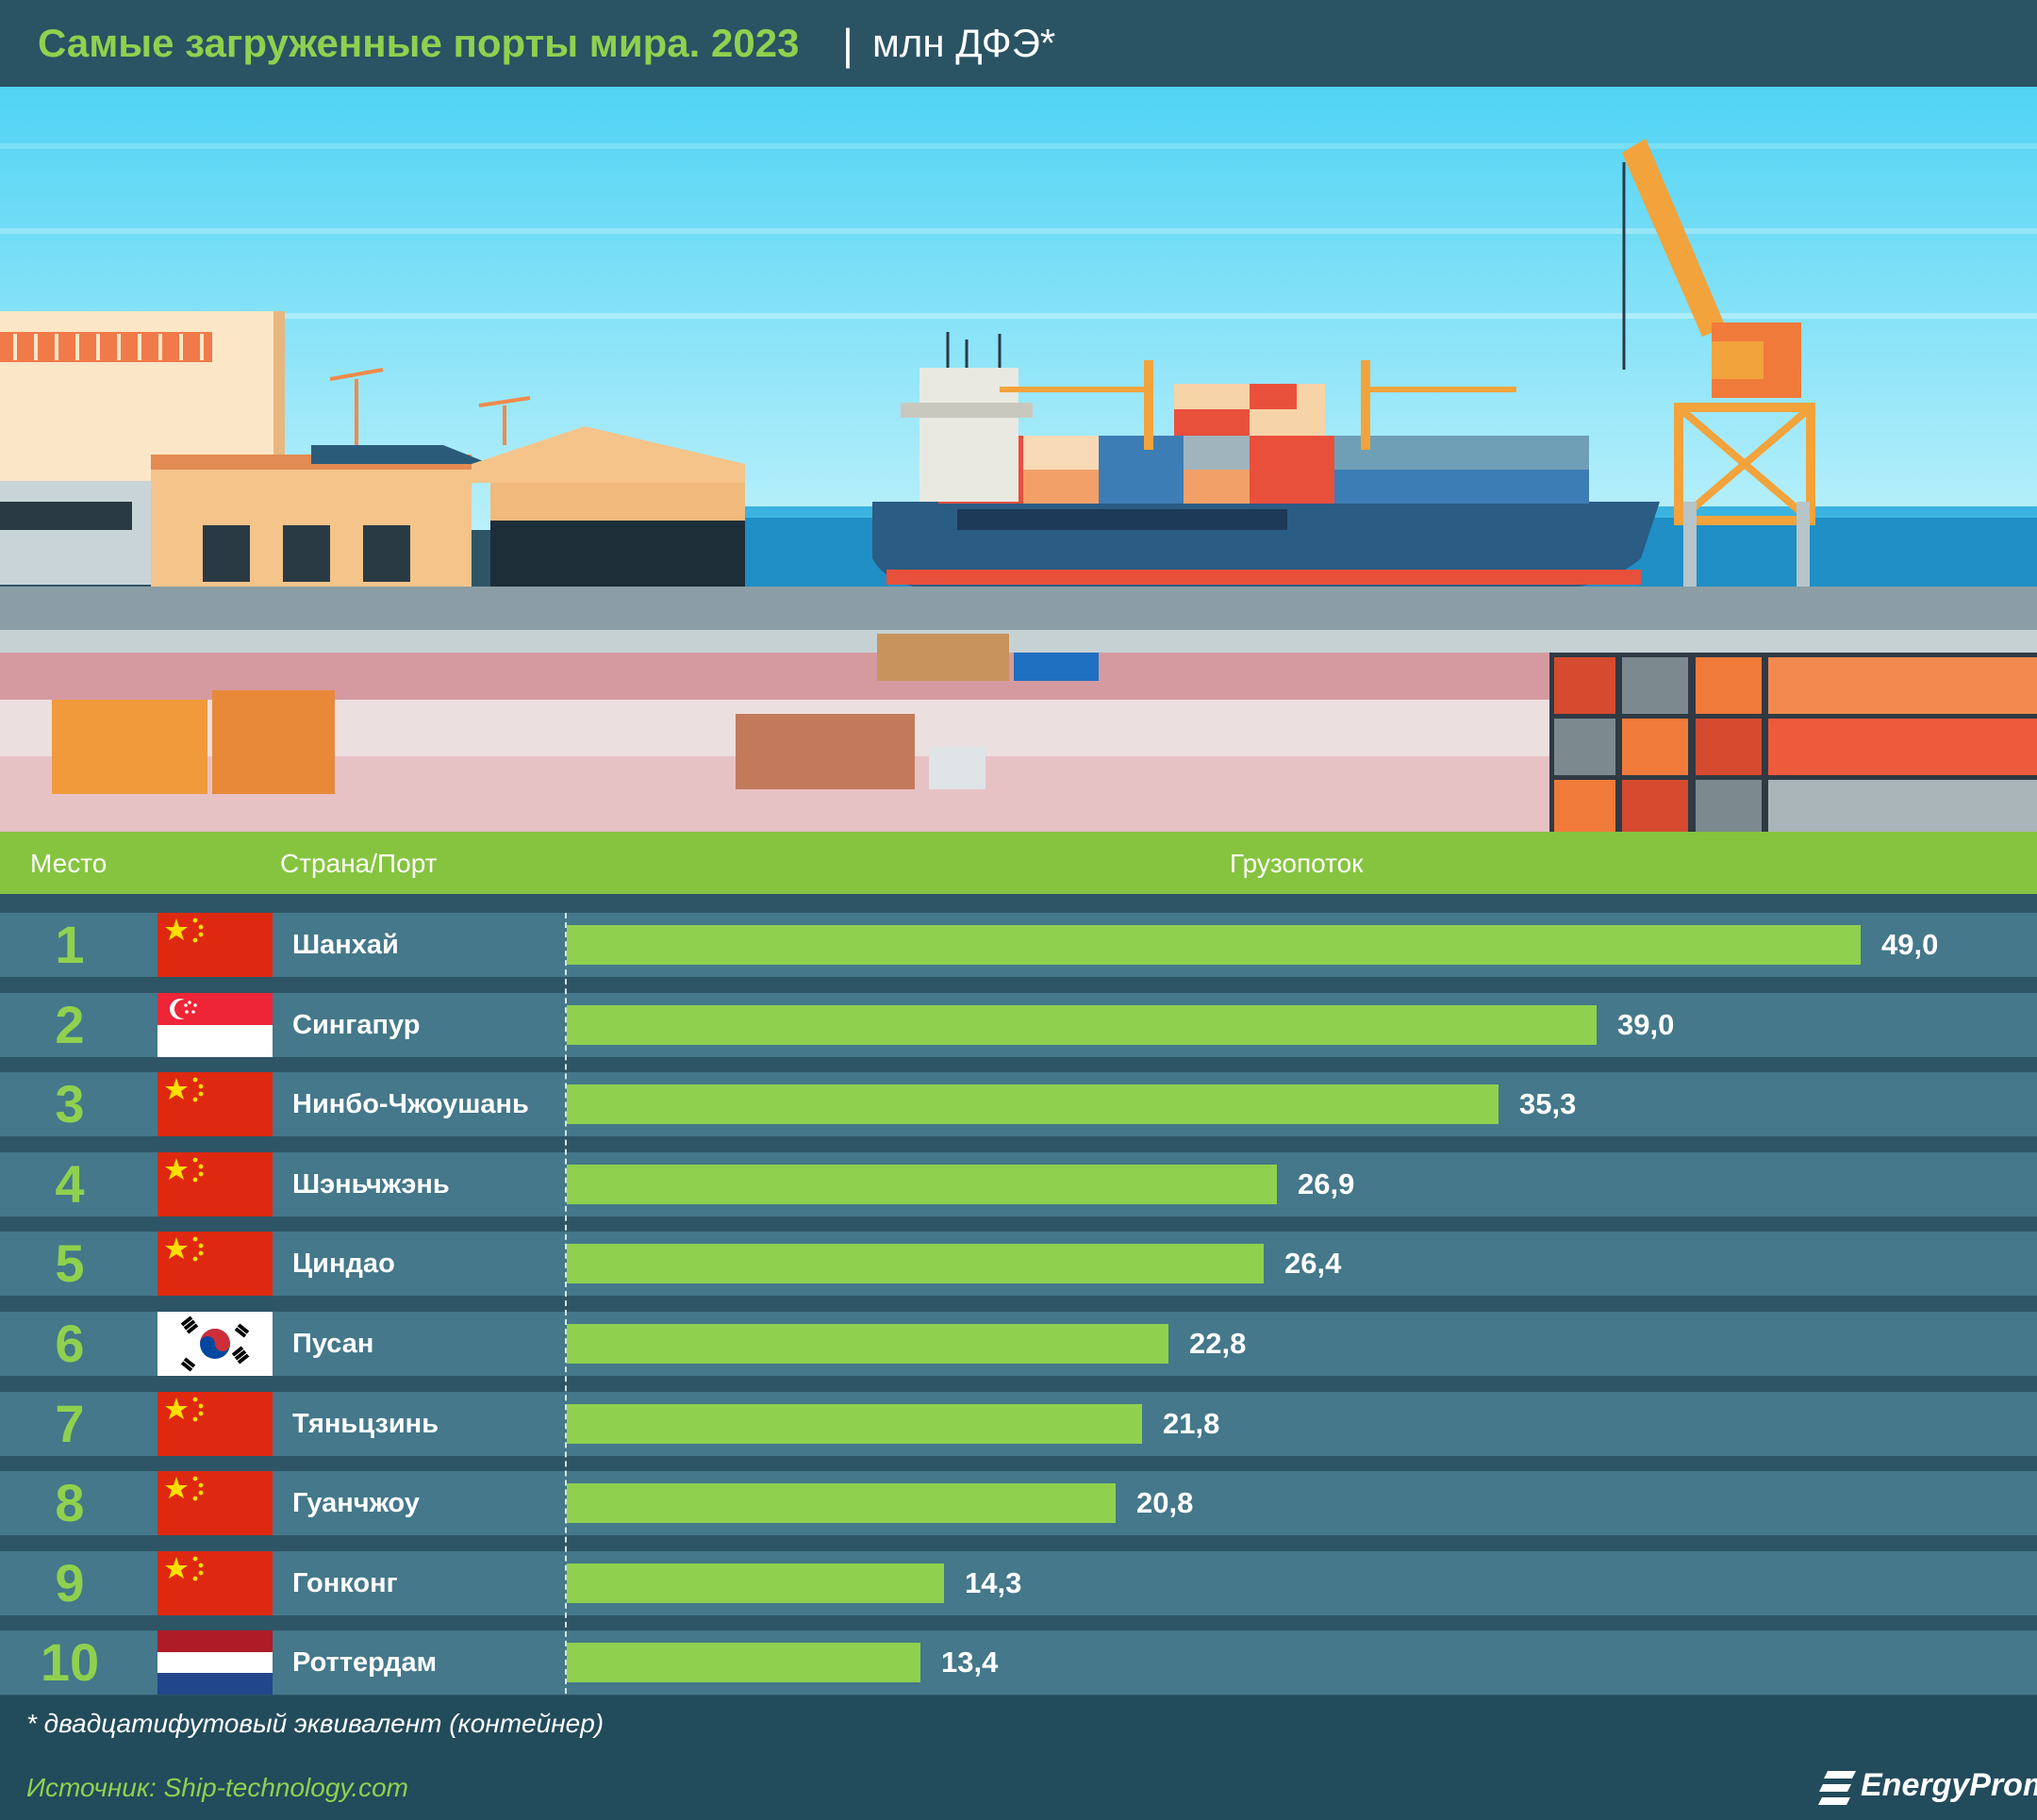  I want to click on value-label: 13,4, so click(970, 1662).